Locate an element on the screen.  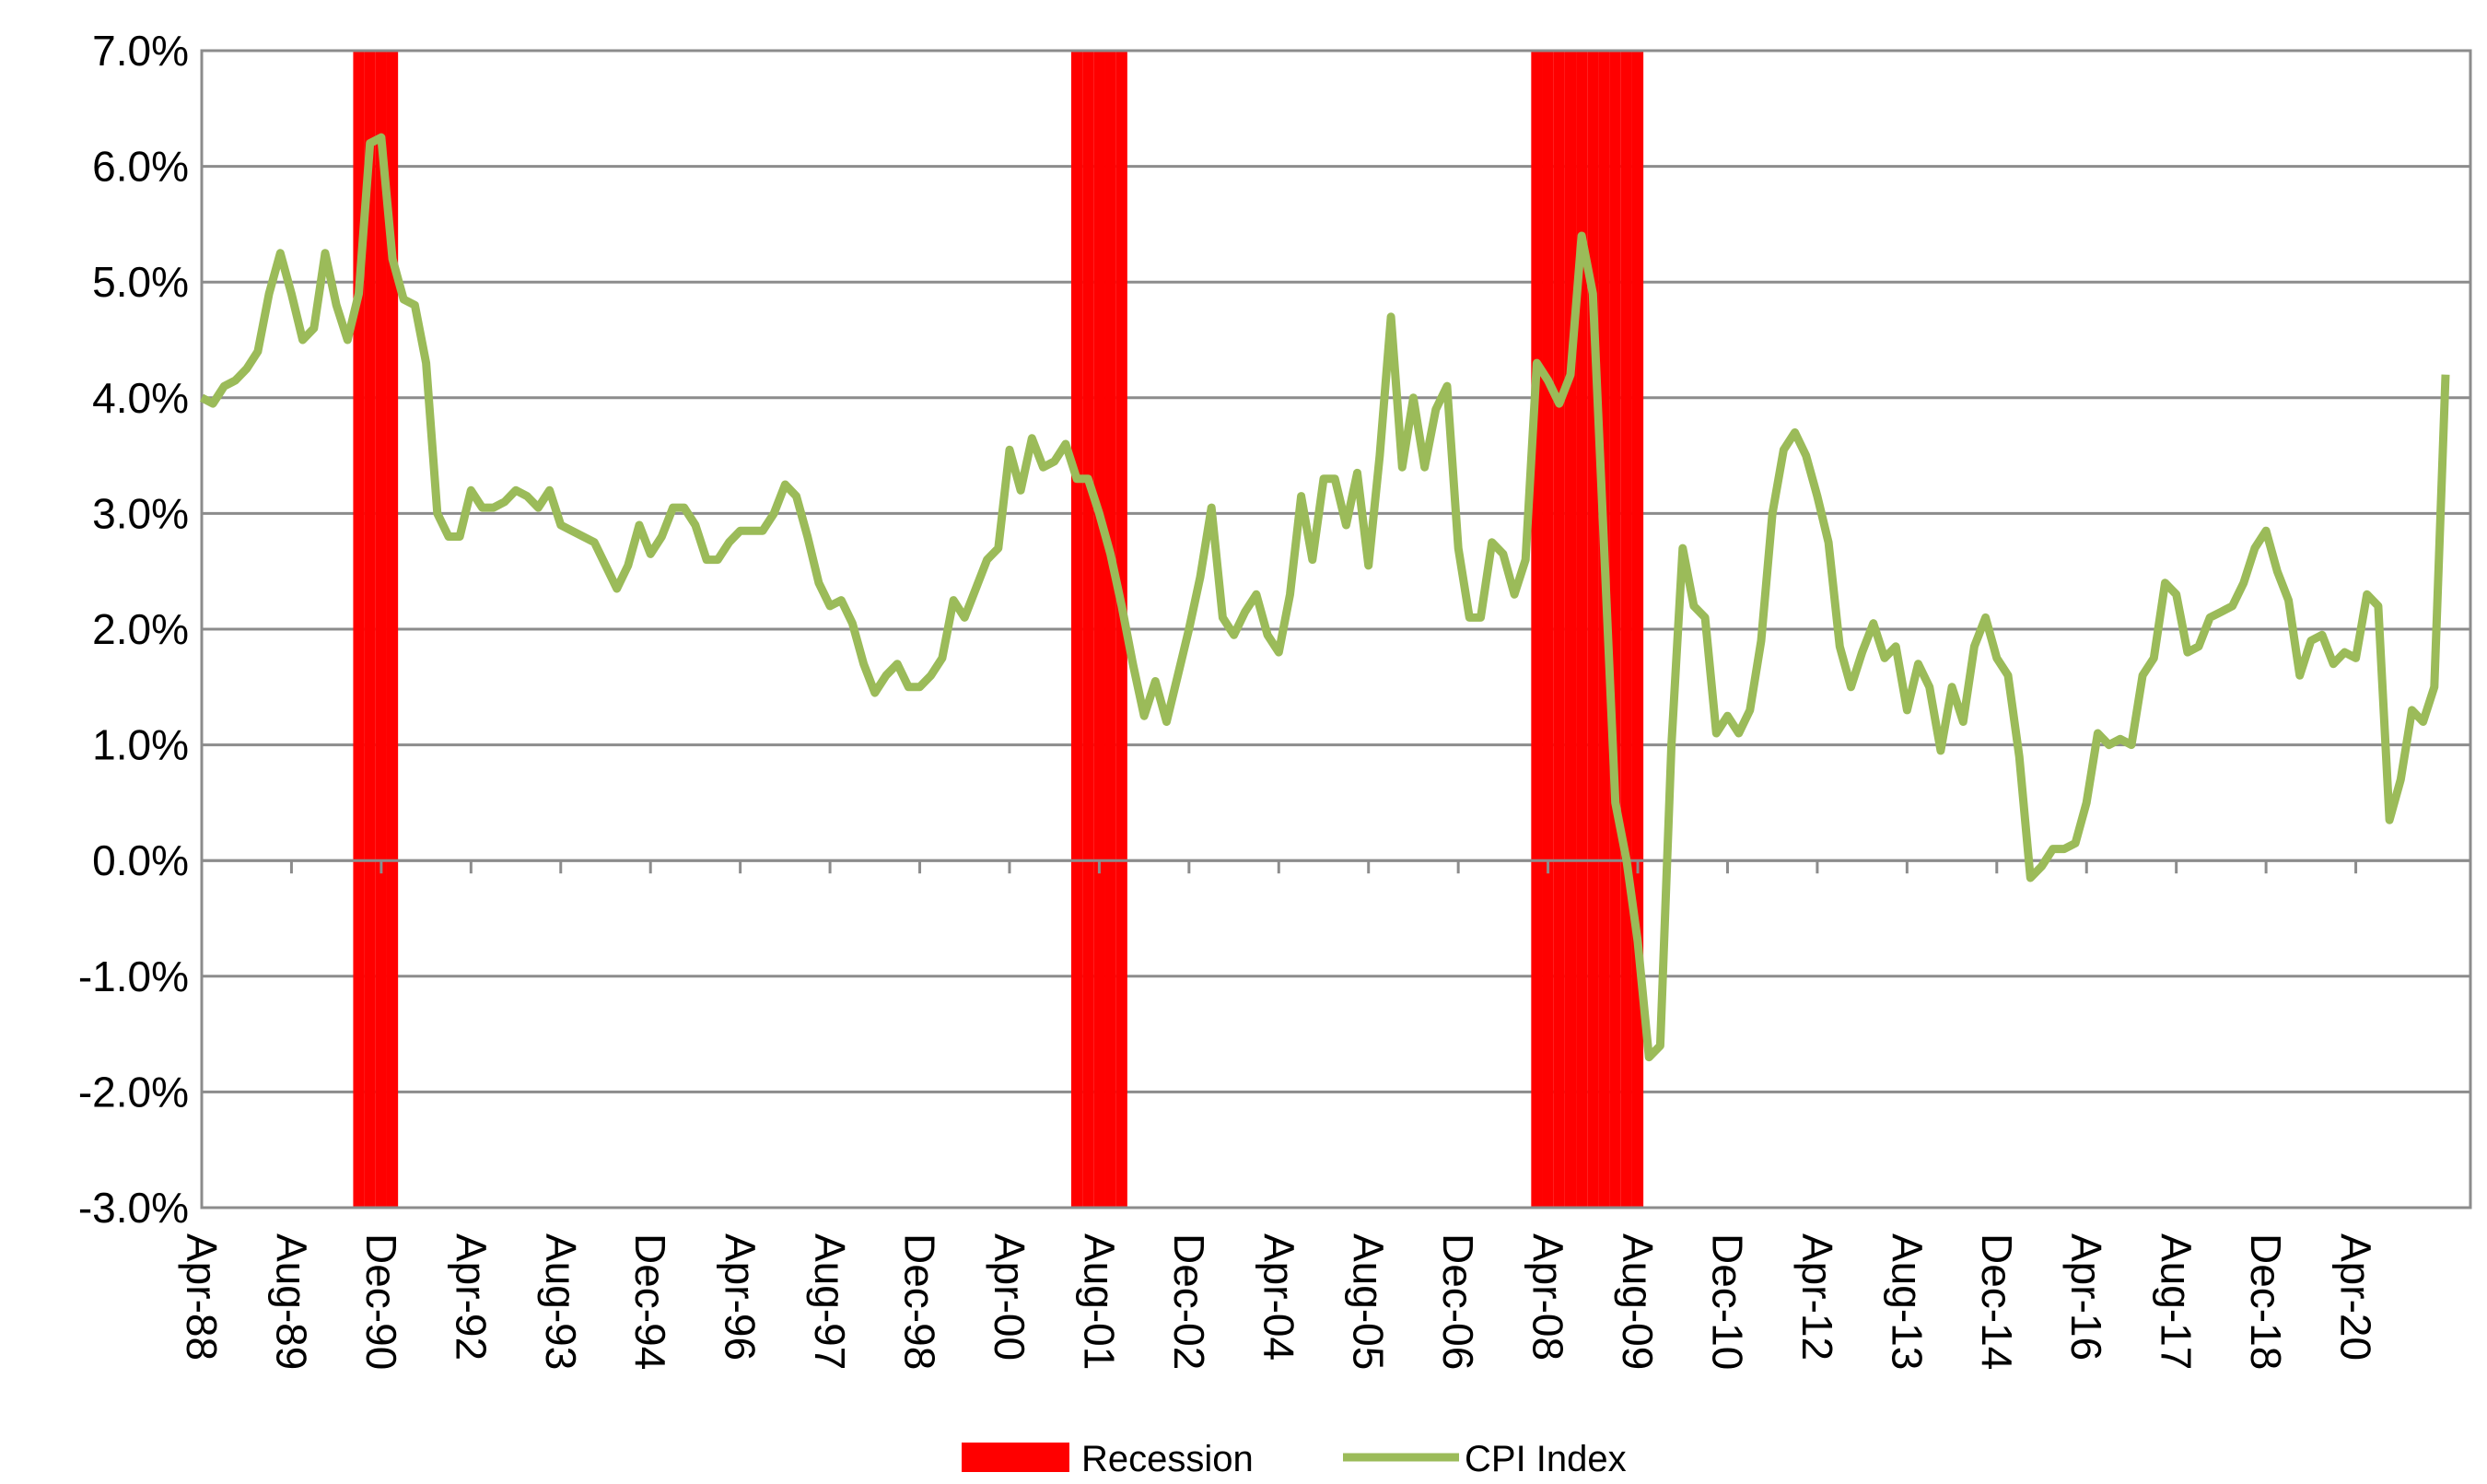
x-tick-label: Apr-08 is located at coordinates (1548, 1297).